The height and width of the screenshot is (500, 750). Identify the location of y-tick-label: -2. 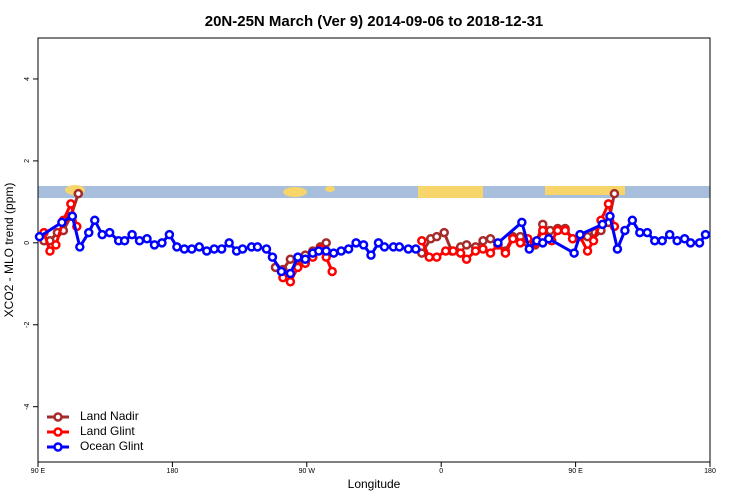
(27, 325).